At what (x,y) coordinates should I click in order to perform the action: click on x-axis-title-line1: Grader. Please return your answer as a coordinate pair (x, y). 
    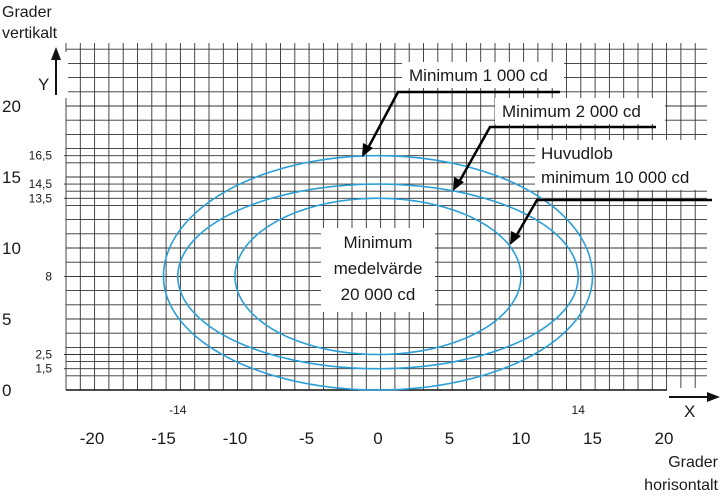
    Looking at the image, I should click on (693, 462).